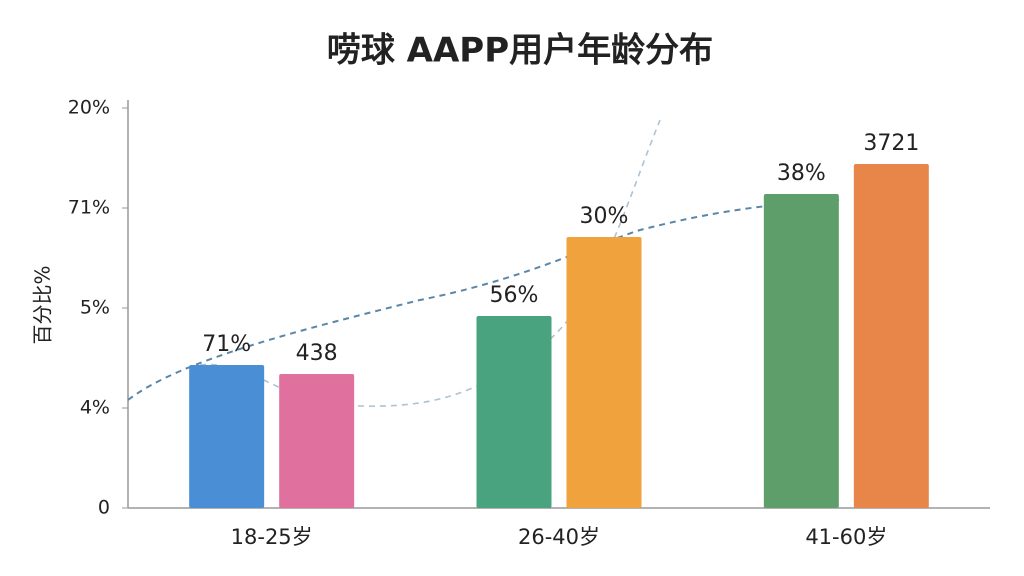 The width and height of the screenshot is (1024, 576). I want to click on bar-annotation: 38%, so click(801, 173).